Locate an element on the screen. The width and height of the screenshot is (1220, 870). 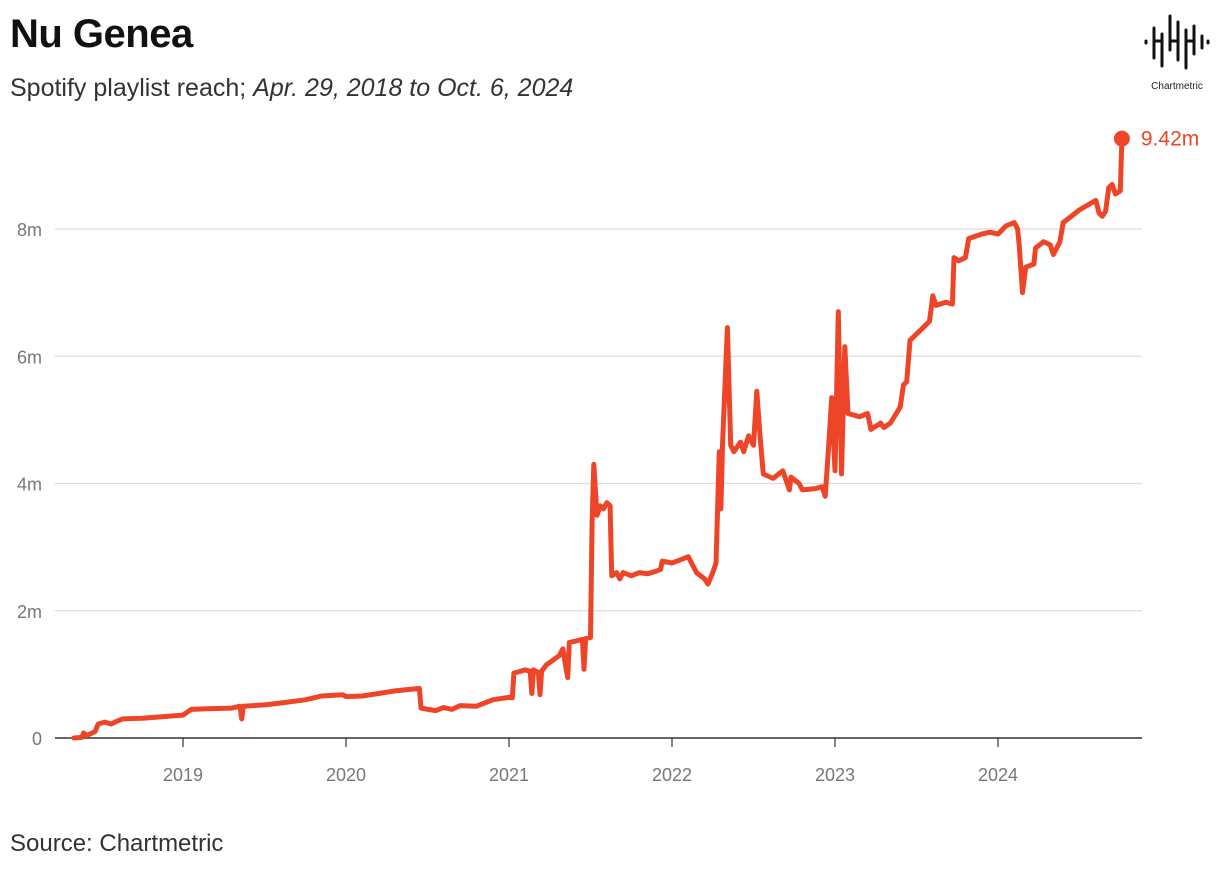
x-tick-label: 2021 is located at coordinates (509, 775).